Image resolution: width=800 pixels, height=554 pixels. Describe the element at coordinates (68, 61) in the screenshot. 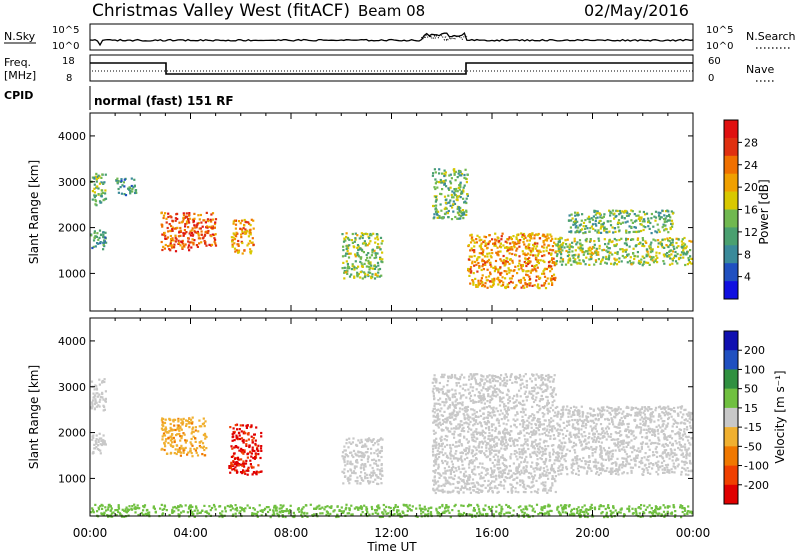

I see `freq-tick-top: 18` at that location.